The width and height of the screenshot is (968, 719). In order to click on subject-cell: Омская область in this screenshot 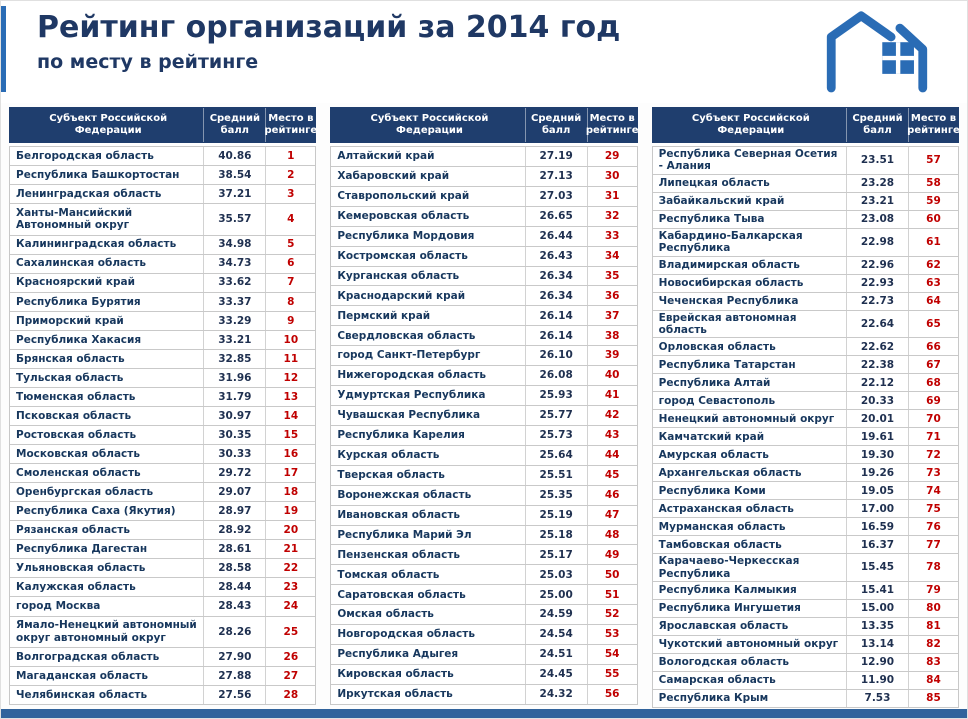, I will do `click(385, 614)`.